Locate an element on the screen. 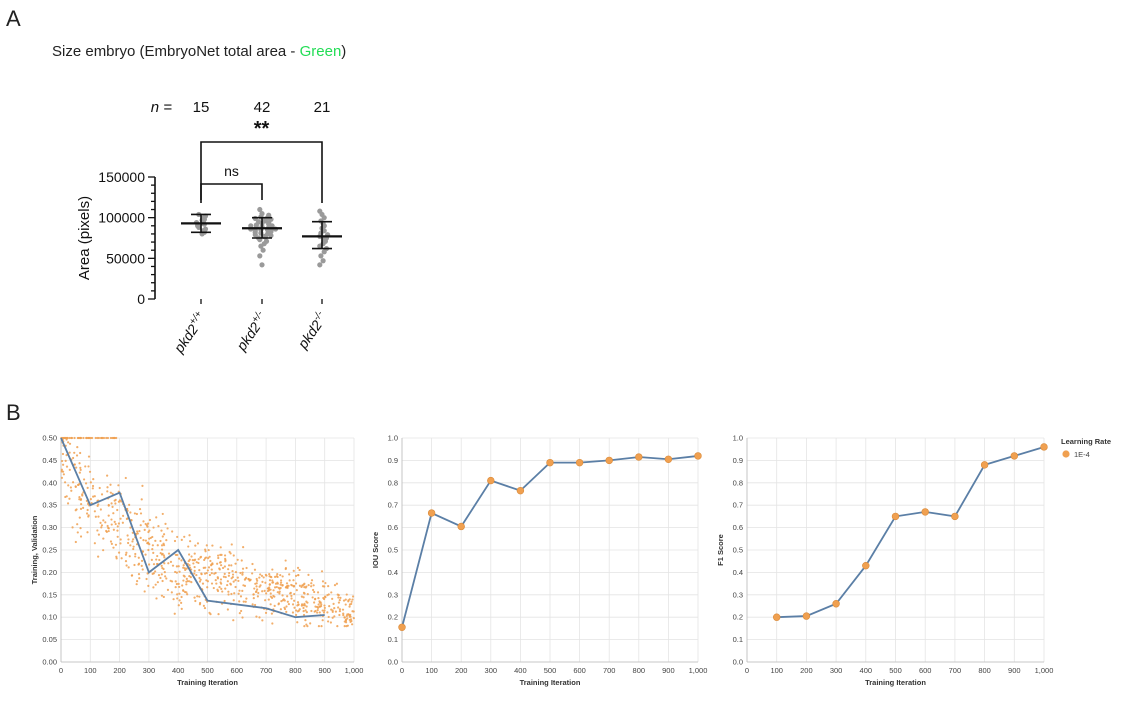  y-tick-label: 0.5 is located at coordinates (393, 550).